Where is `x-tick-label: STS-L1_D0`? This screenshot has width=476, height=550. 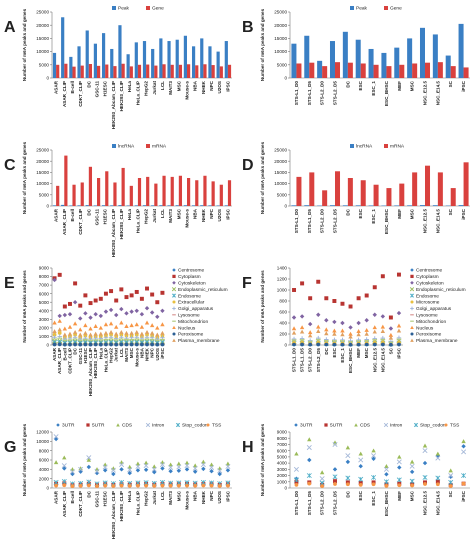
x-tick-label: STS-L1_D0 is located at coordinates (296, 503).